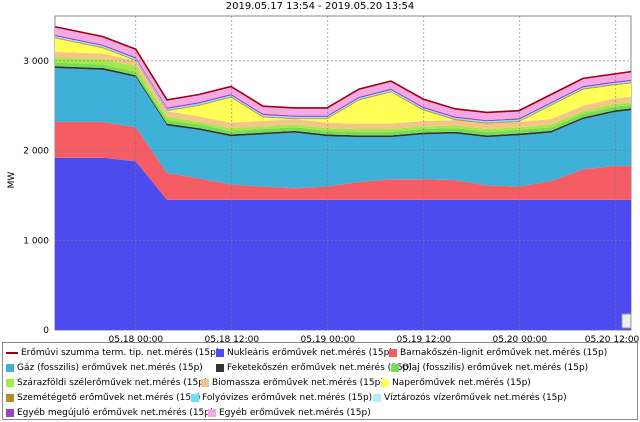 Image resolution: width=640 pixels, height=422 pixels. I want to click on legend-item-biomass: Biomassza erőművek net.mérés (15p), so click(292, 383).